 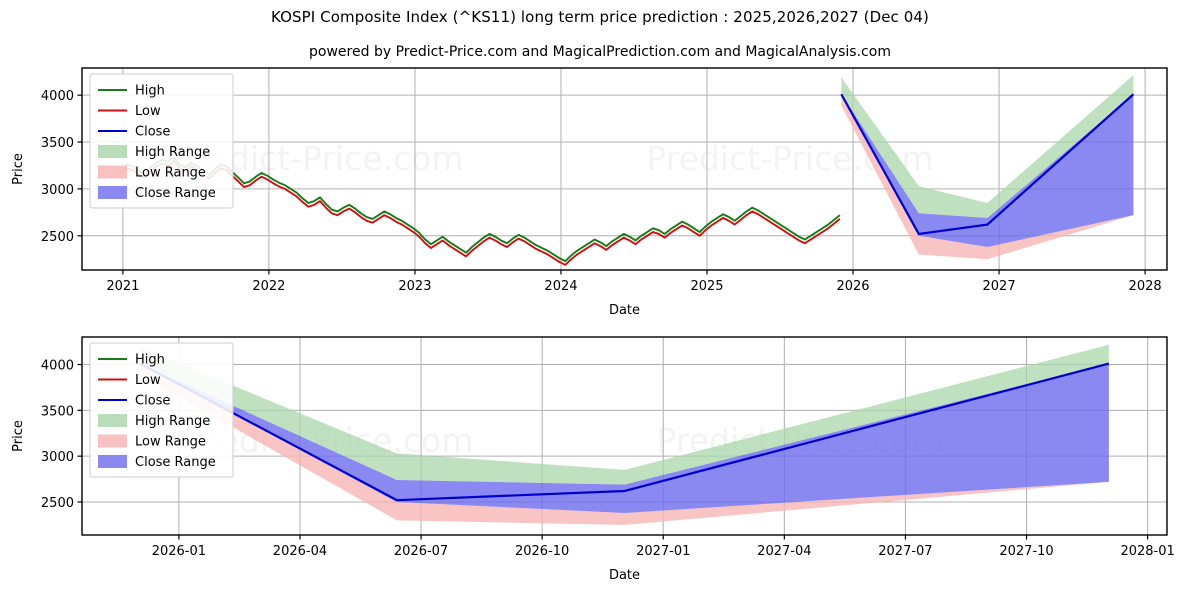 I want to click on close-forecast-line, so click(x=987, y=164).